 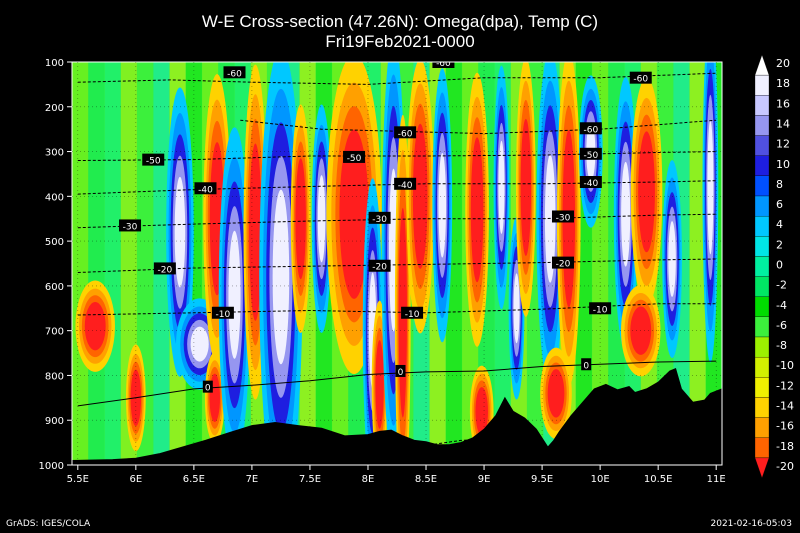 I want to click on isotherm-label: 0, so click(x=586, y=364).